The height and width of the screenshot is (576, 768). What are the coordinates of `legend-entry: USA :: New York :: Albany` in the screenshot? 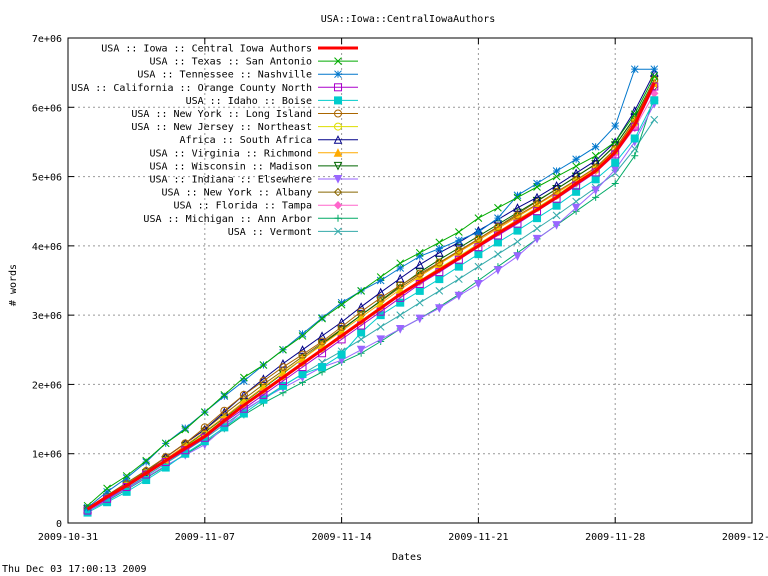 It's located at (259, 193).